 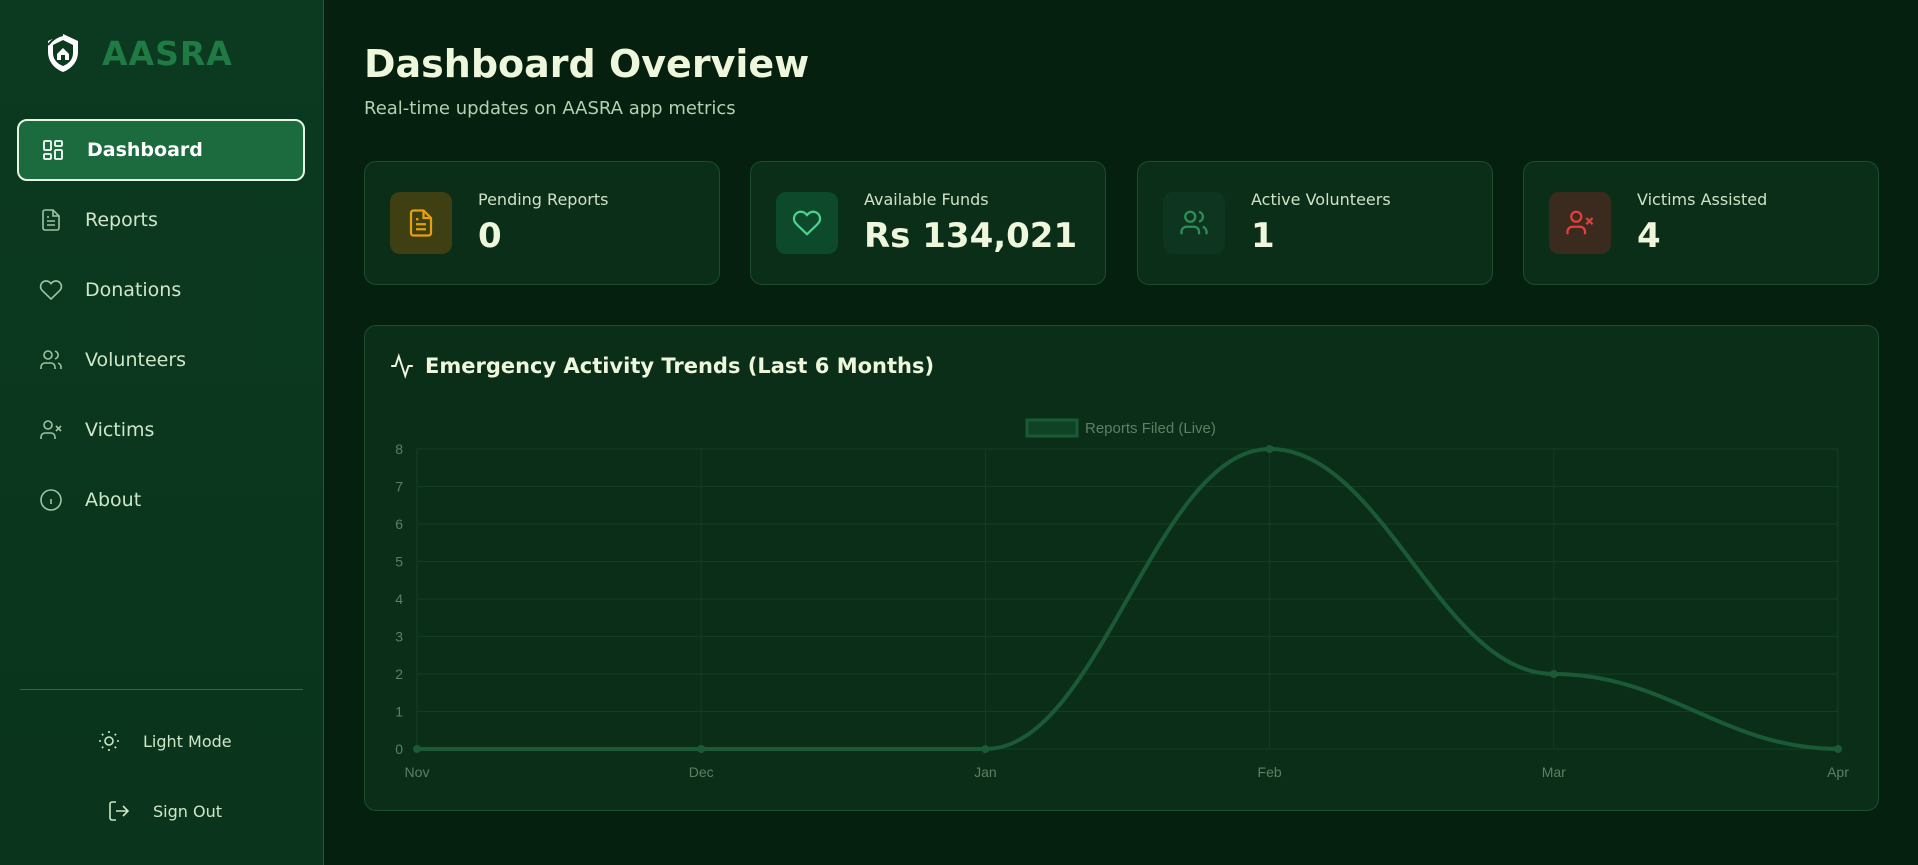 What do you see at coordinates (1315, 223) in the screenshot?
I see `stat-card-active-volunteers: Active Volunteers 1` at bounding box center [1315, 223].